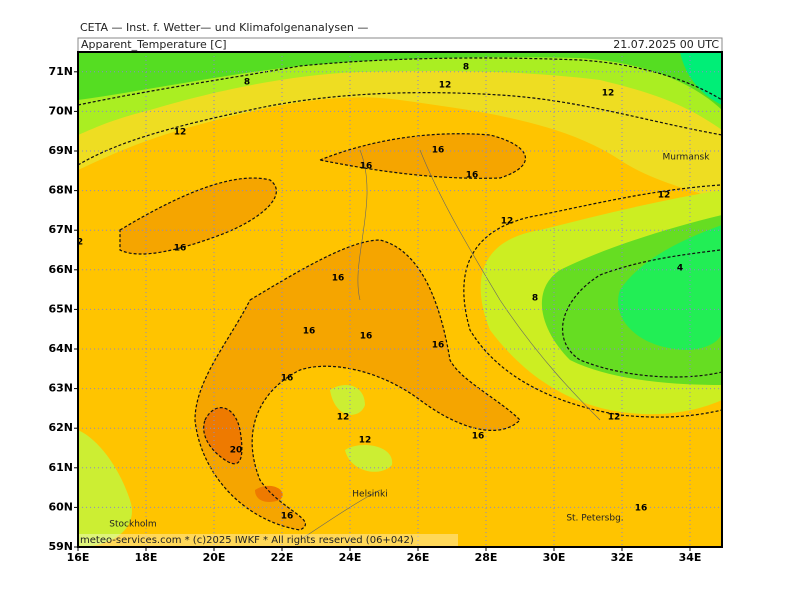 Image resolution: width=800 pixels, height=604 pixels. What do you see at coordinates (60, 190) in the screenshot?
I see `lat-label: 68N` at bounding box center [60, 190].